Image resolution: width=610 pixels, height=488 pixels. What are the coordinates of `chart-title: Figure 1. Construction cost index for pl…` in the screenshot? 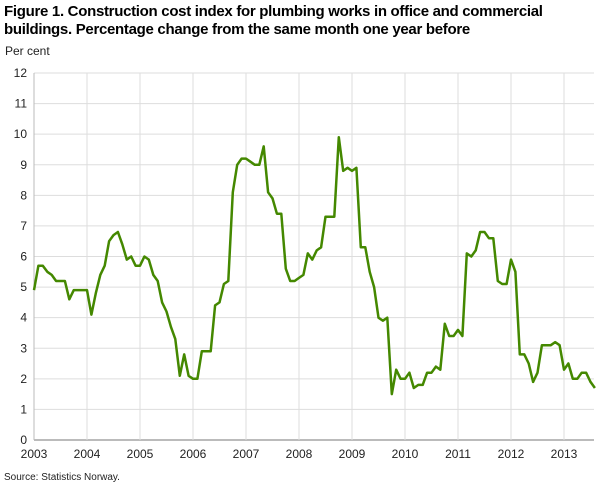 It's located at (273, 20).